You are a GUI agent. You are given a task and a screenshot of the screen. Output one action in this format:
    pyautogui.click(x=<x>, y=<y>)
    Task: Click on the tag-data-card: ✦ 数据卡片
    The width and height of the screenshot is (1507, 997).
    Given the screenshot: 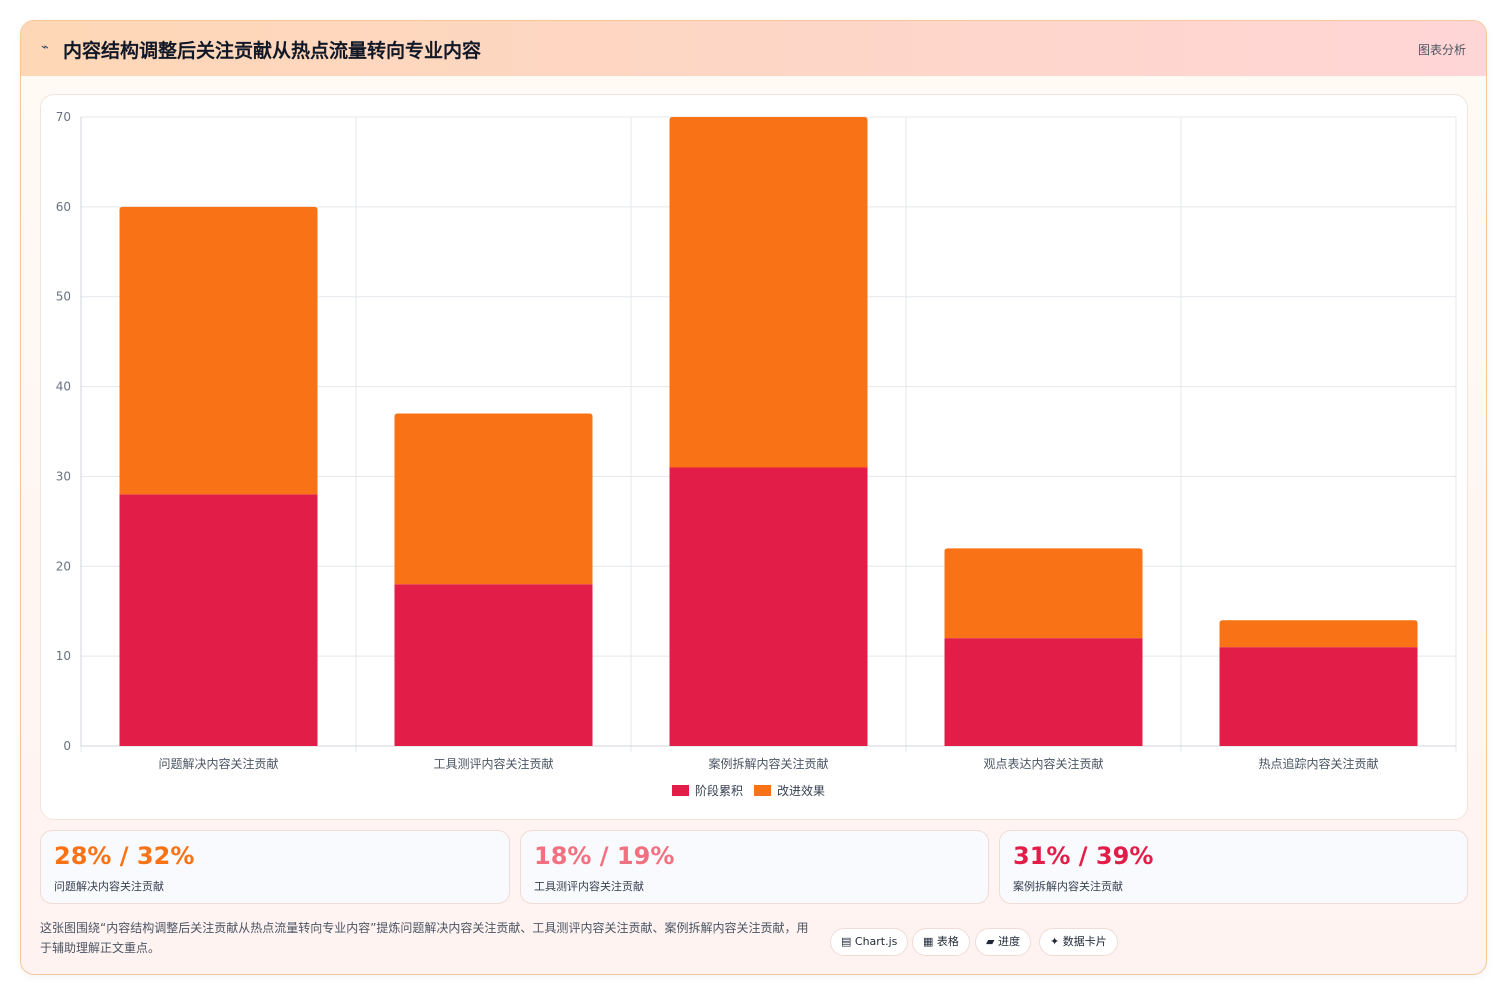 What is the action you would take?
    pyautogui.click(x=1078, y=942)
    